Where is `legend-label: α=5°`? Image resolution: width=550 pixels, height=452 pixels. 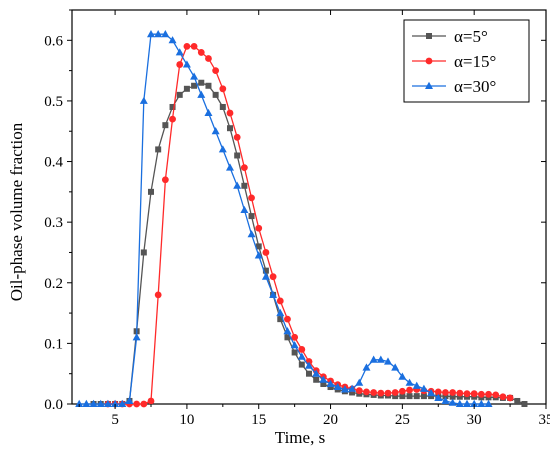
legend-label: α=5° is located at coordinates (471, 36).